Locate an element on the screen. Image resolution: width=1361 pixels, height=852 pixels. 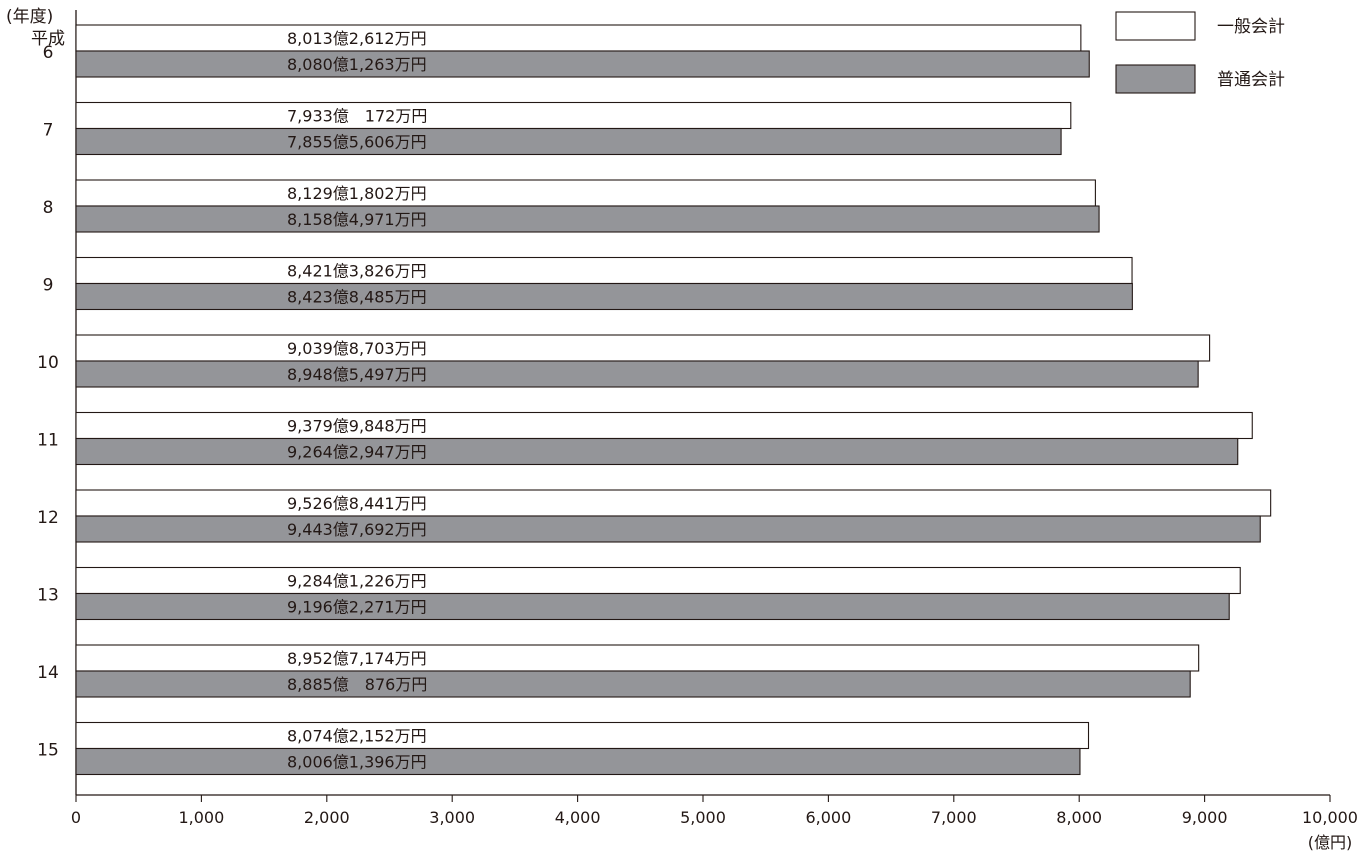
legend-label: 普通会計 is located at coordinates (1251, 80).